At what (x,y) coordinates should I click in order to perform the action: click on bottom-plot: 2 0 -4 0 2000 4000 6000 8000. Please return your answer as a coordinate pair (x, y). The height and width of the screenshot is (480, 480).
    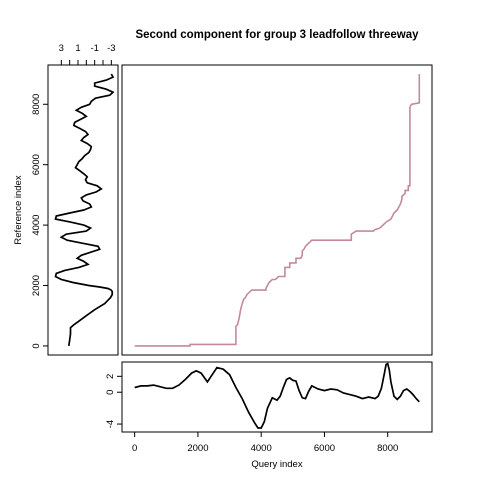
    Looking at the image, I should click on (262, 408).